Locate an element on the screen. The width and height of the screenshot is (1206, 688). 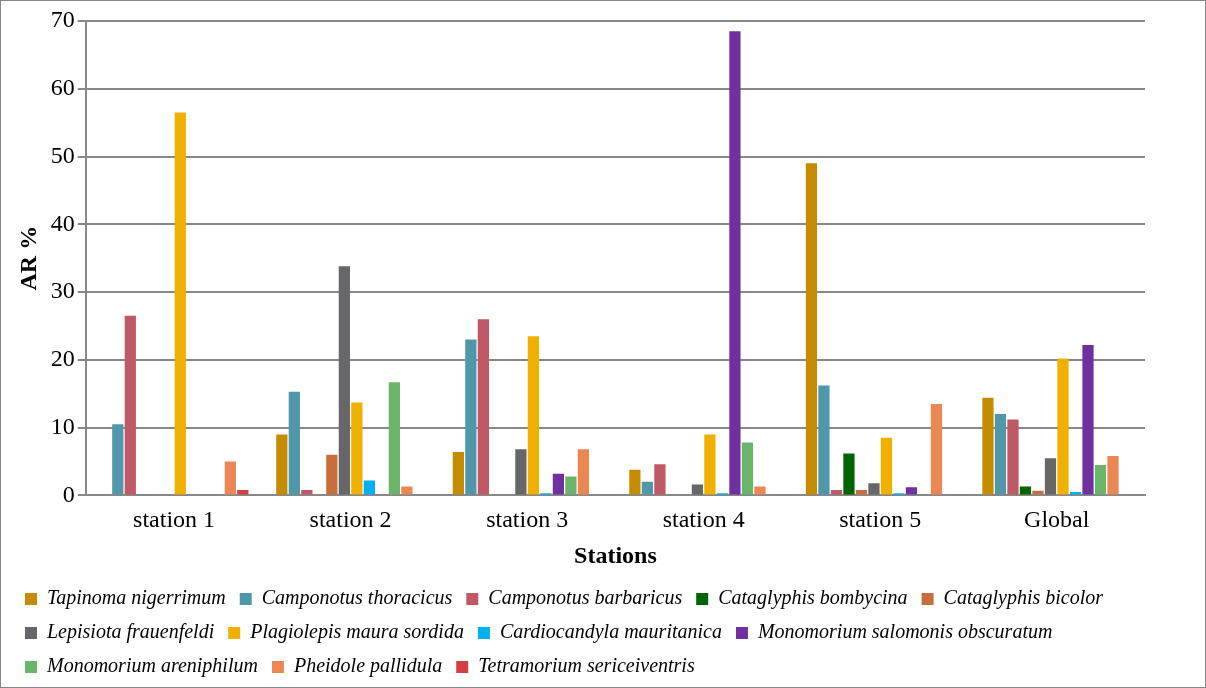
y-tick-label: 30 is located at coordinates (62, 290).